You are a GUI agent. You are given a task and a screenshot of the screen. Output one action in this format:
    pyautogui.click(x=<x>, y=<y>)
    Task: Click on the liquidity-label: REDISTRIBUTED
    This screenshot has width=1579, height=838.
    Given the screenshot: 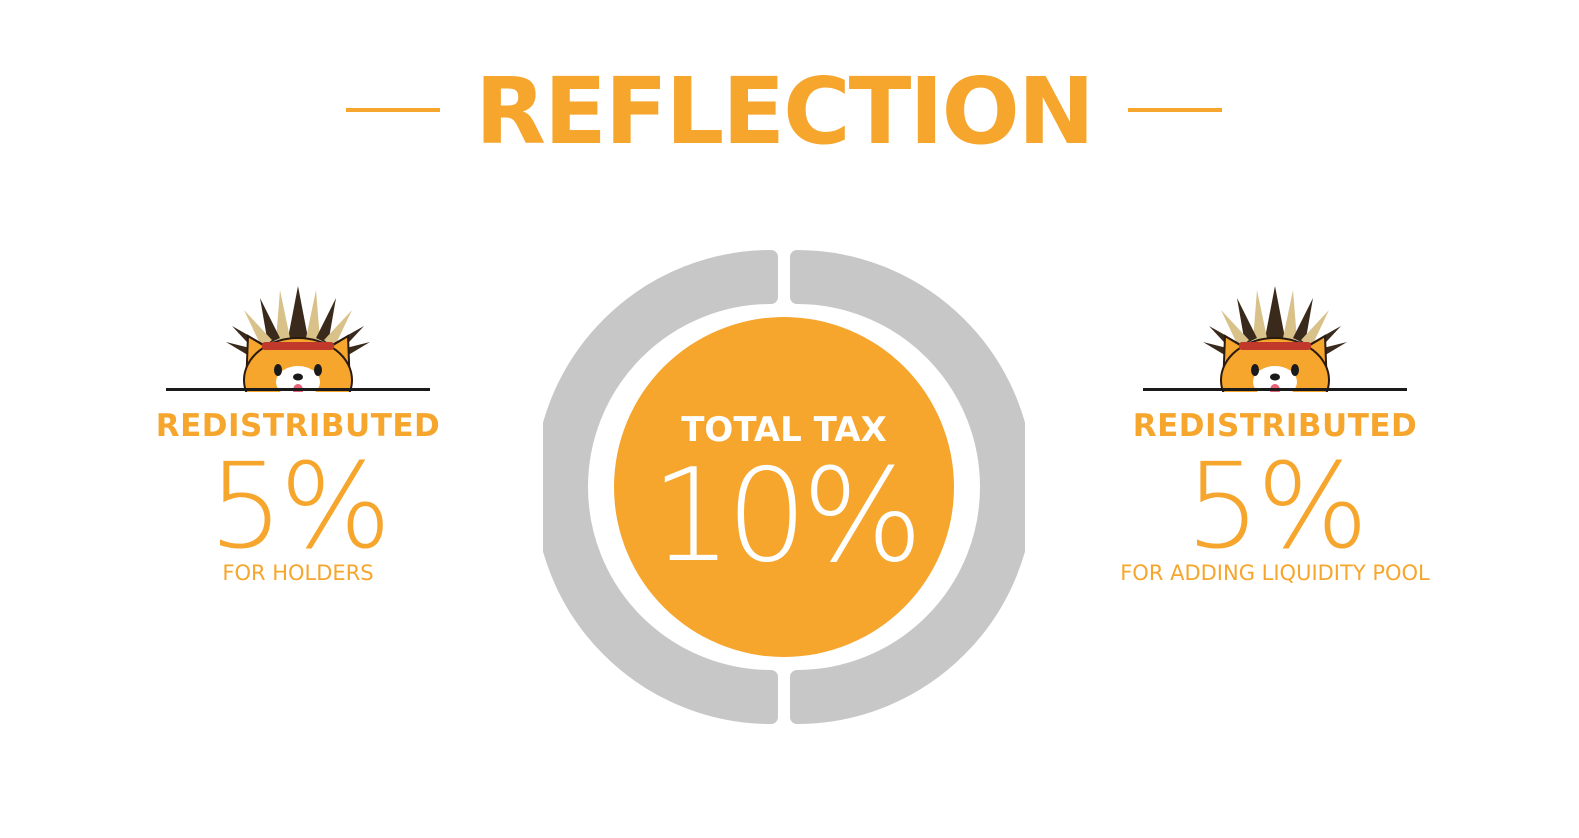 What is the action you would take?
    pyautogui.click(x=1275, y=426)
    